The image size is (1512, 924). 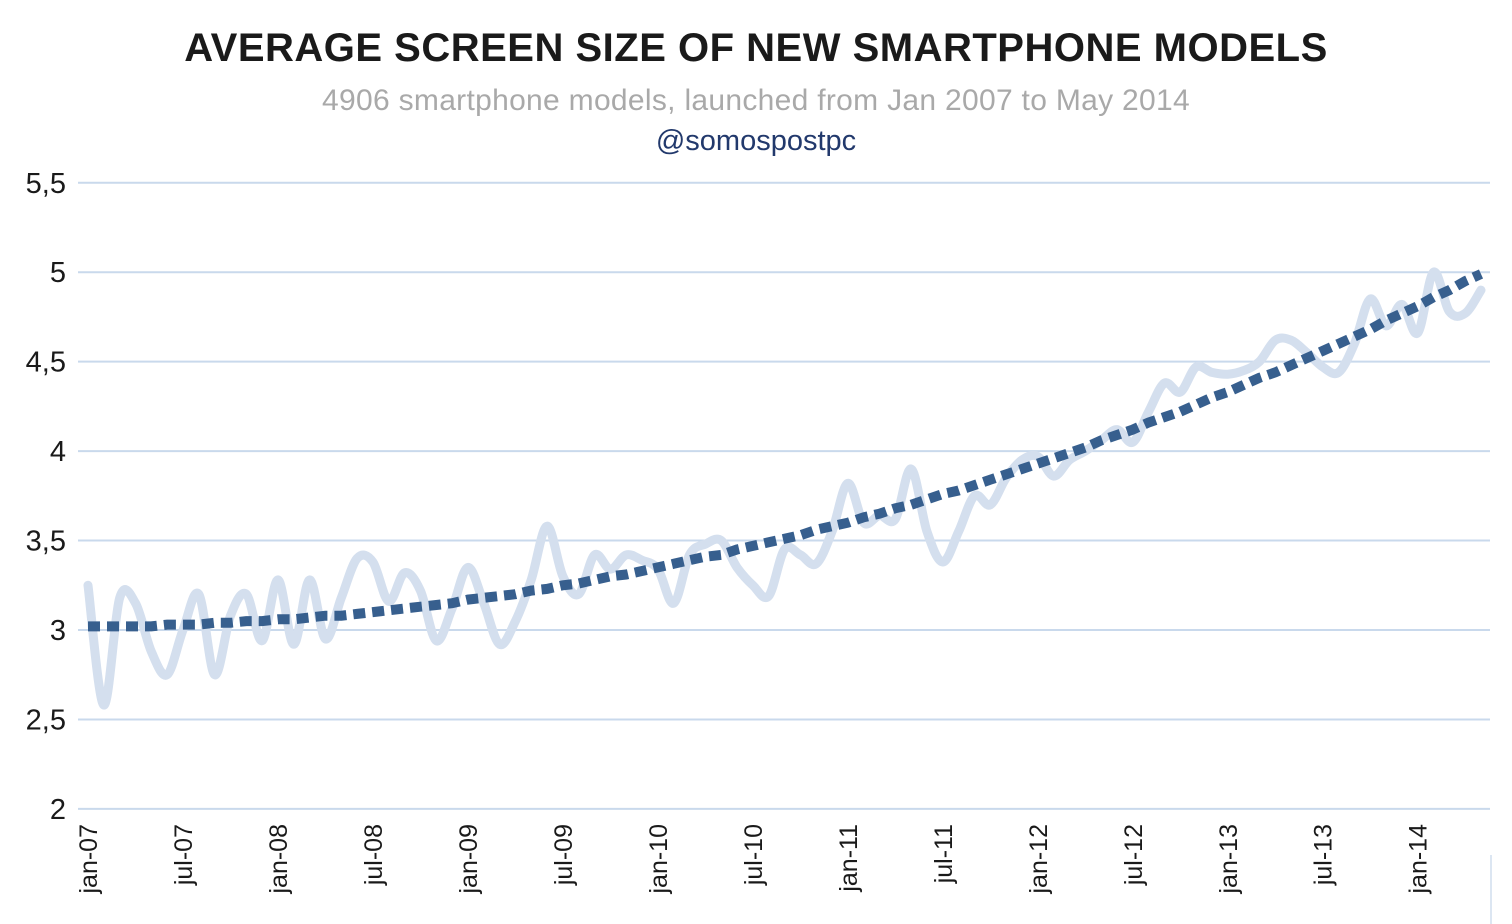 What do you see at coordinates (1419, 859) in the screenshot?
I see `x-tick-label: jan-14` at bounding box center [1419, 859].